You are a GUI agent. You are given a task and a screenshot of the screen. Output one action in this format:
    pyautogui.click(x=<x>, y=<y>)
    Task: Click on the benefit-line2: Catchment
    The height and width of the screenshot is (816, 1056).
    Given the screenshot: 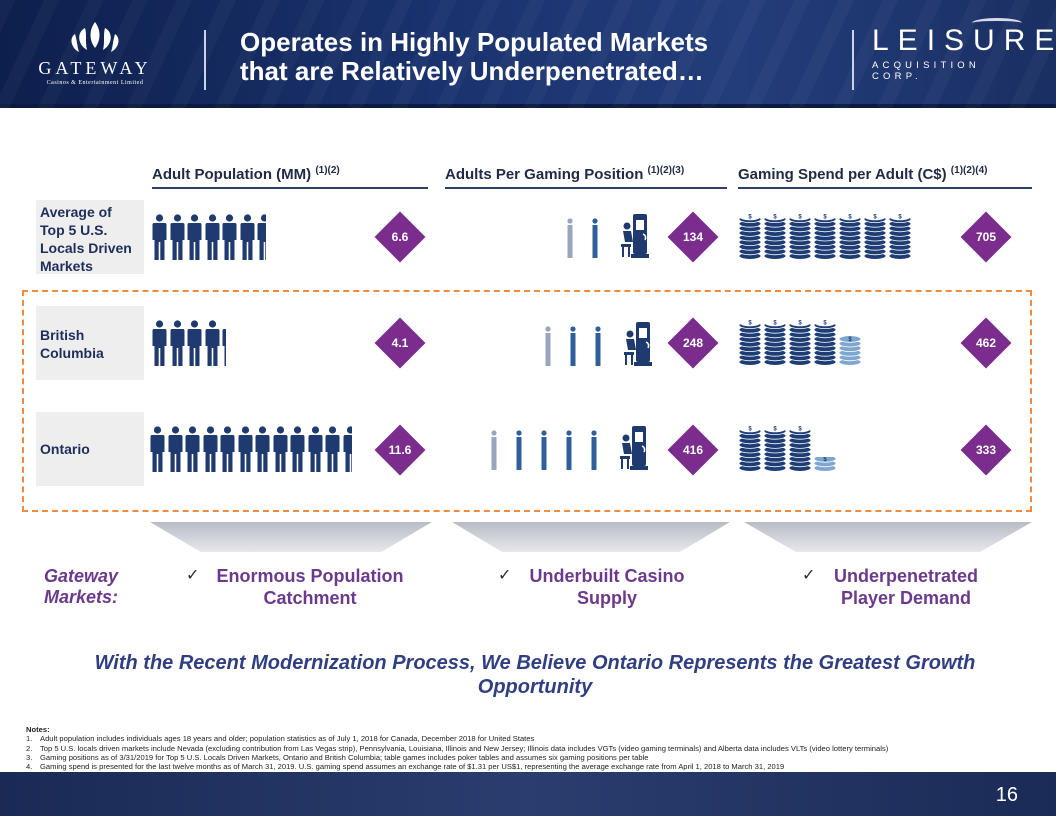 What is the action you would take?
    pyautogui.click(x=310, y=598)
    